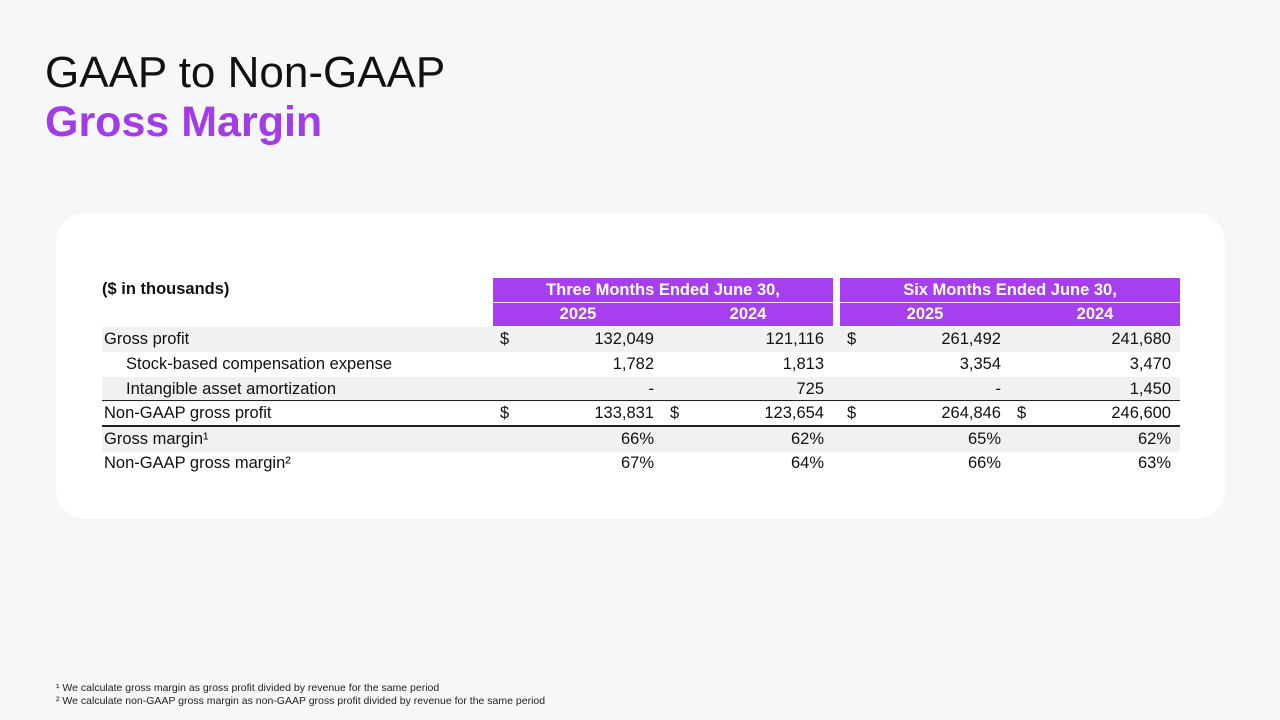 The image size is (1280, 720). Describe the element at coordinates (980, 364) in the screenshot. I see `row-value: 3,354` at that location.